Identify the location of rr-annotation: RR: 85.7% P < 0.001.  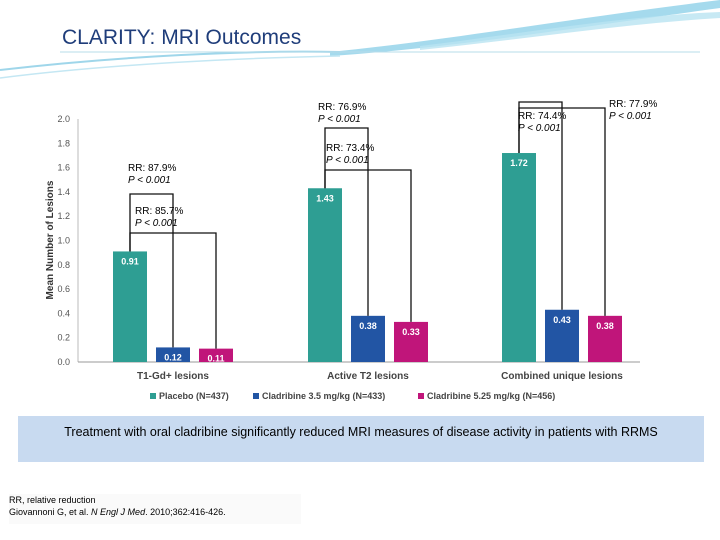
(159, 218).